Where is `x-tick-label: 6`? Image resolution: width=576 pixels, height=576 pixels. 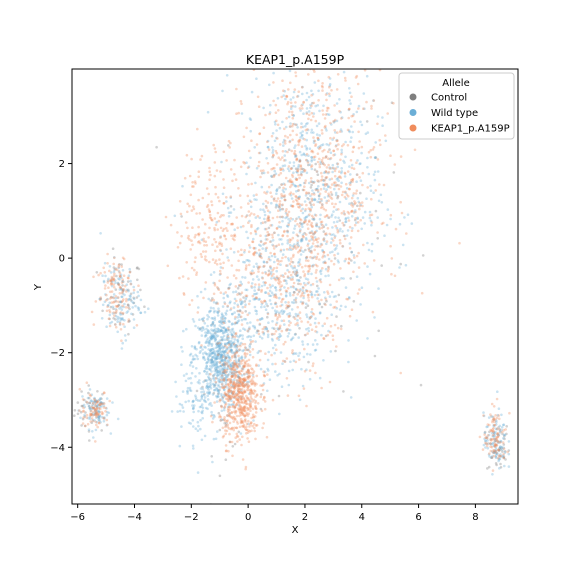
x-tick-label: 6 is located at coordinates (418, 517).